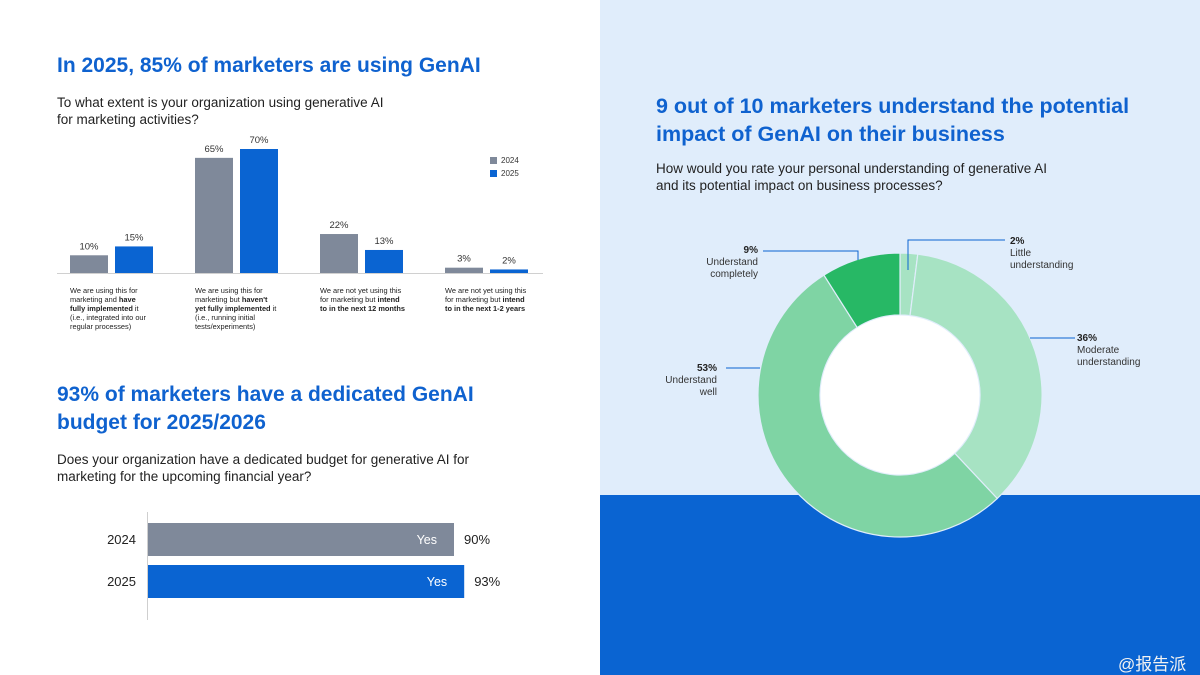 Image resolution: width=1200 pixels, height=675 pixels. Describe the element at coordinates (134, 237) in the screenshot. I see `bar-value-label: 15%` at that location.